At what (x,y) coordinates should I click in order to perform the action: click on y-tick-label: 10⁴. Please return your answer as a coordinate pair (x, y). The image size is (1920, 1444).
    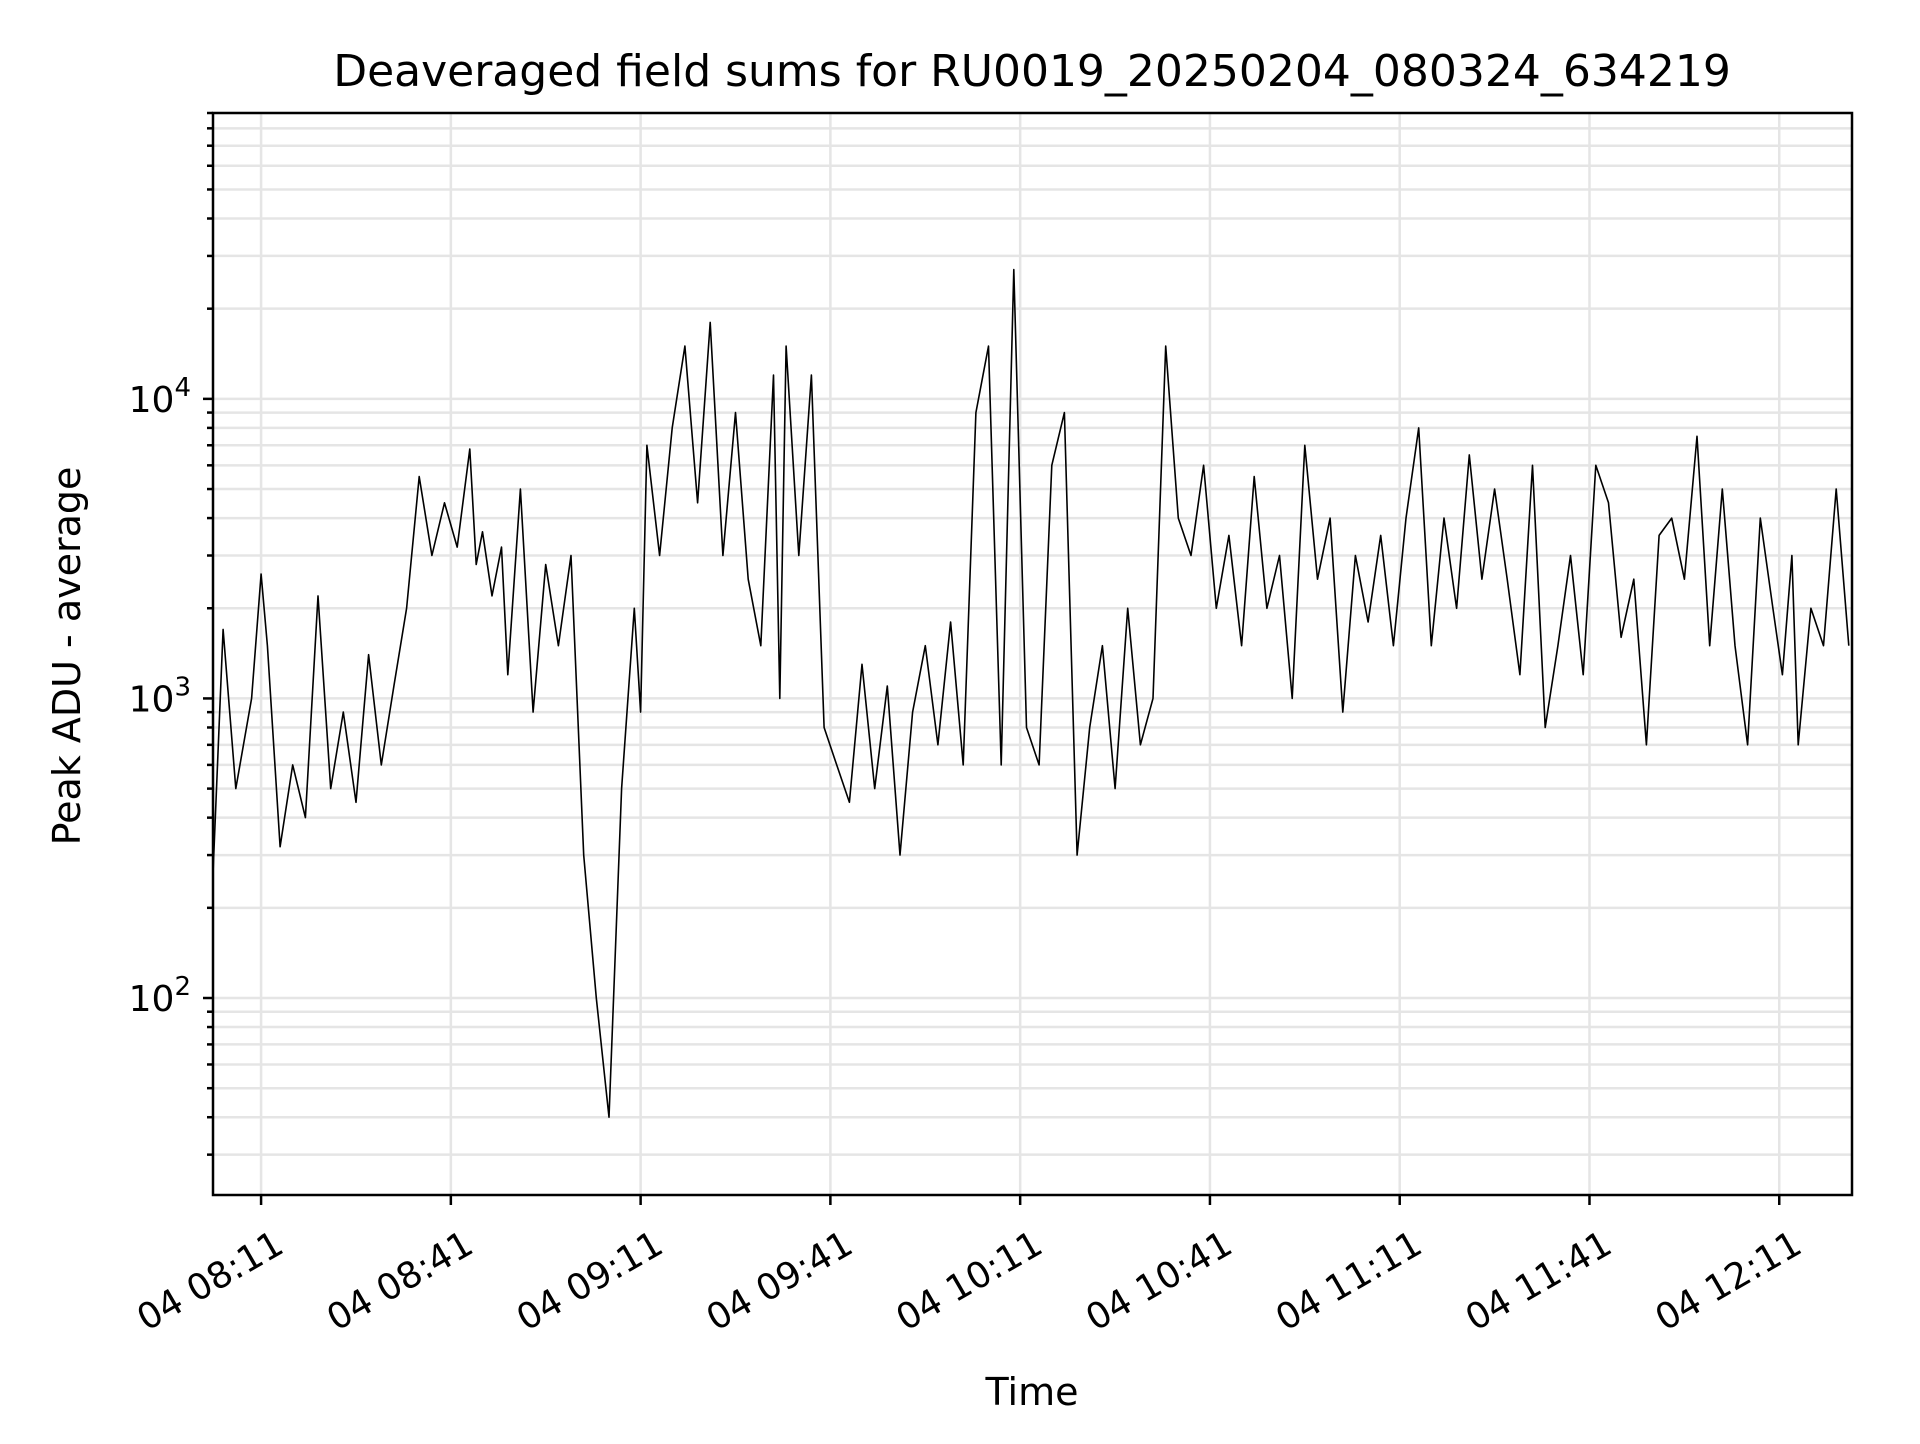
    Looking at the image, I should click on (160, 397).